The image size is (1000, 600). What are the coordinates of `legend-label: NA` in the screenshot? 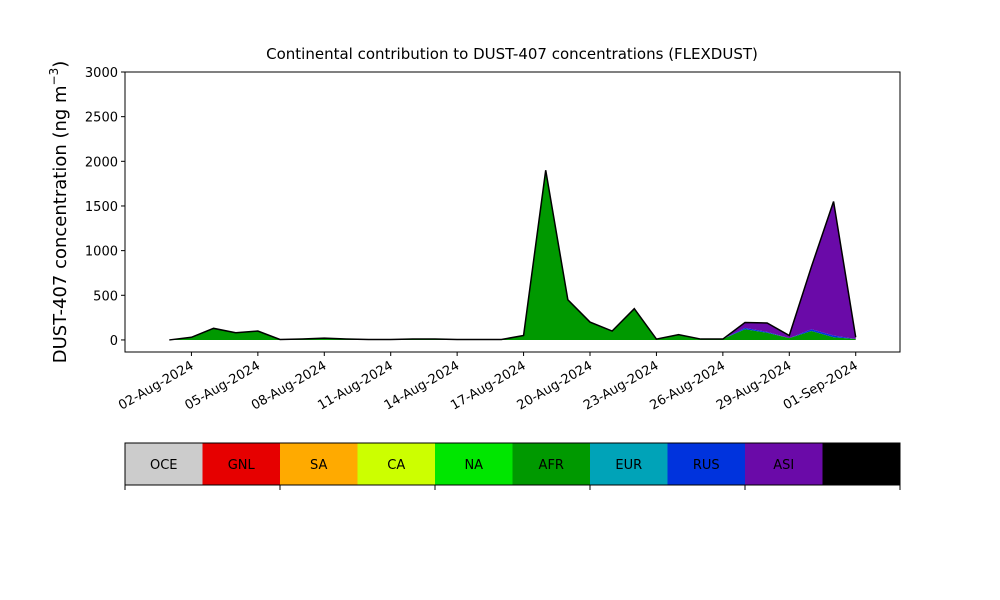 It's located at (473, 465).